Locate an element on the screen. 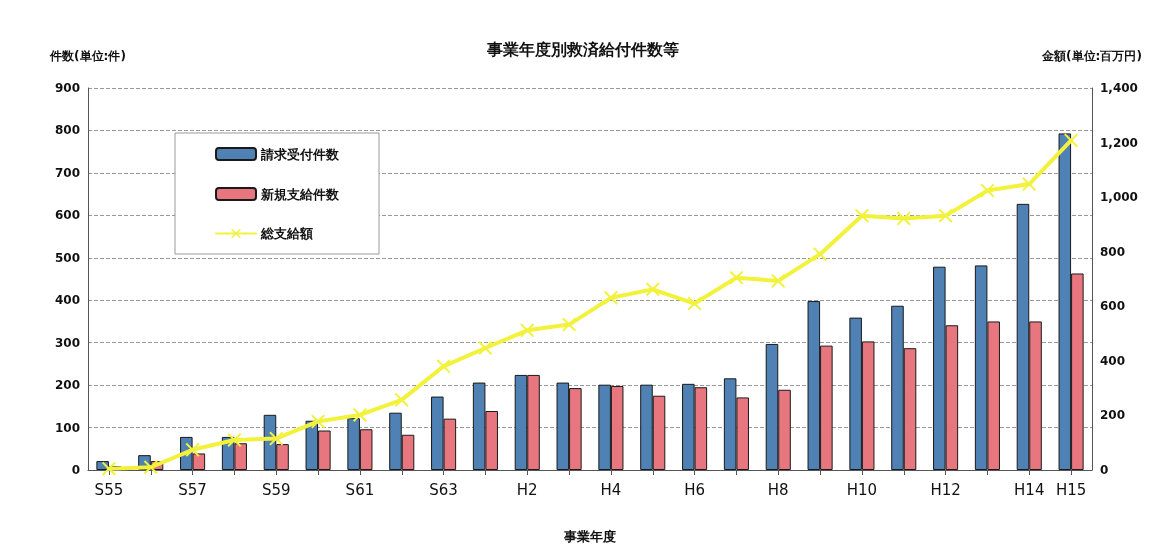 Image resolution: width=1165 pixels, height=560 pixels. legend-label: 新規支給件数 is located at coordinates (300, 194).